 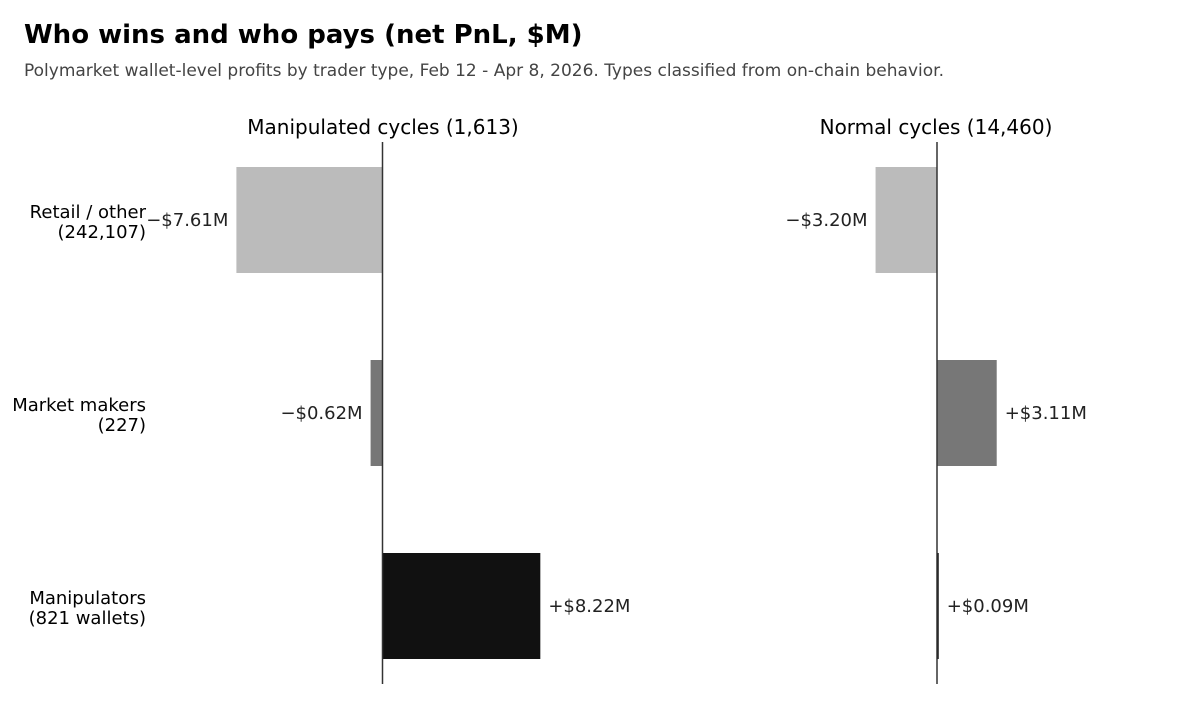 I want to click on data-label: −$0.62M, so click(x=321, y=413).